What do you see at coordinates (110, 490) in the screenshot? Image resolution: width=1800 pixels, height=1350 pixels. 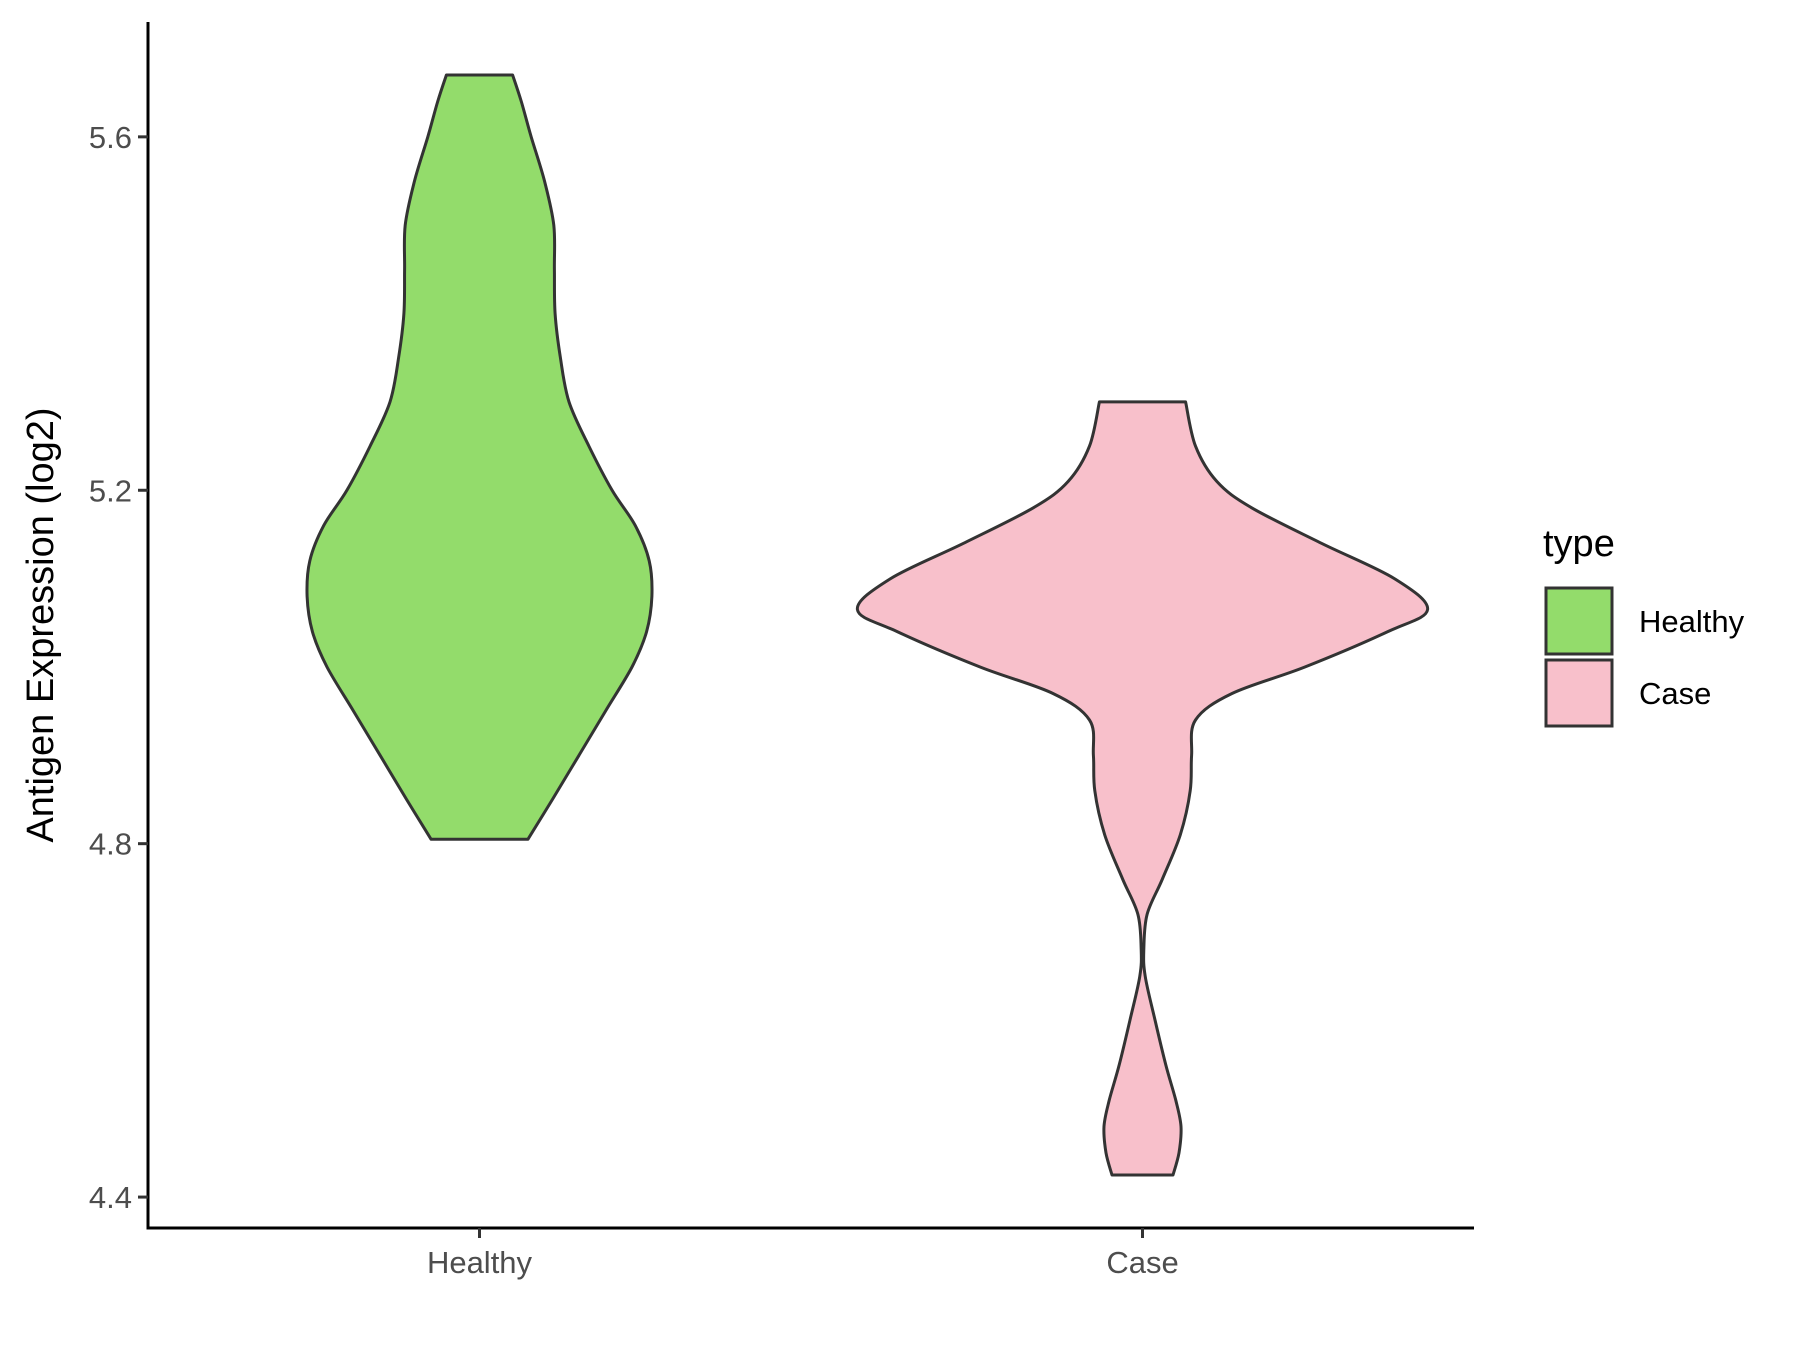 I see `y-tick-label: 5.2` at bounding box center [110, 490].